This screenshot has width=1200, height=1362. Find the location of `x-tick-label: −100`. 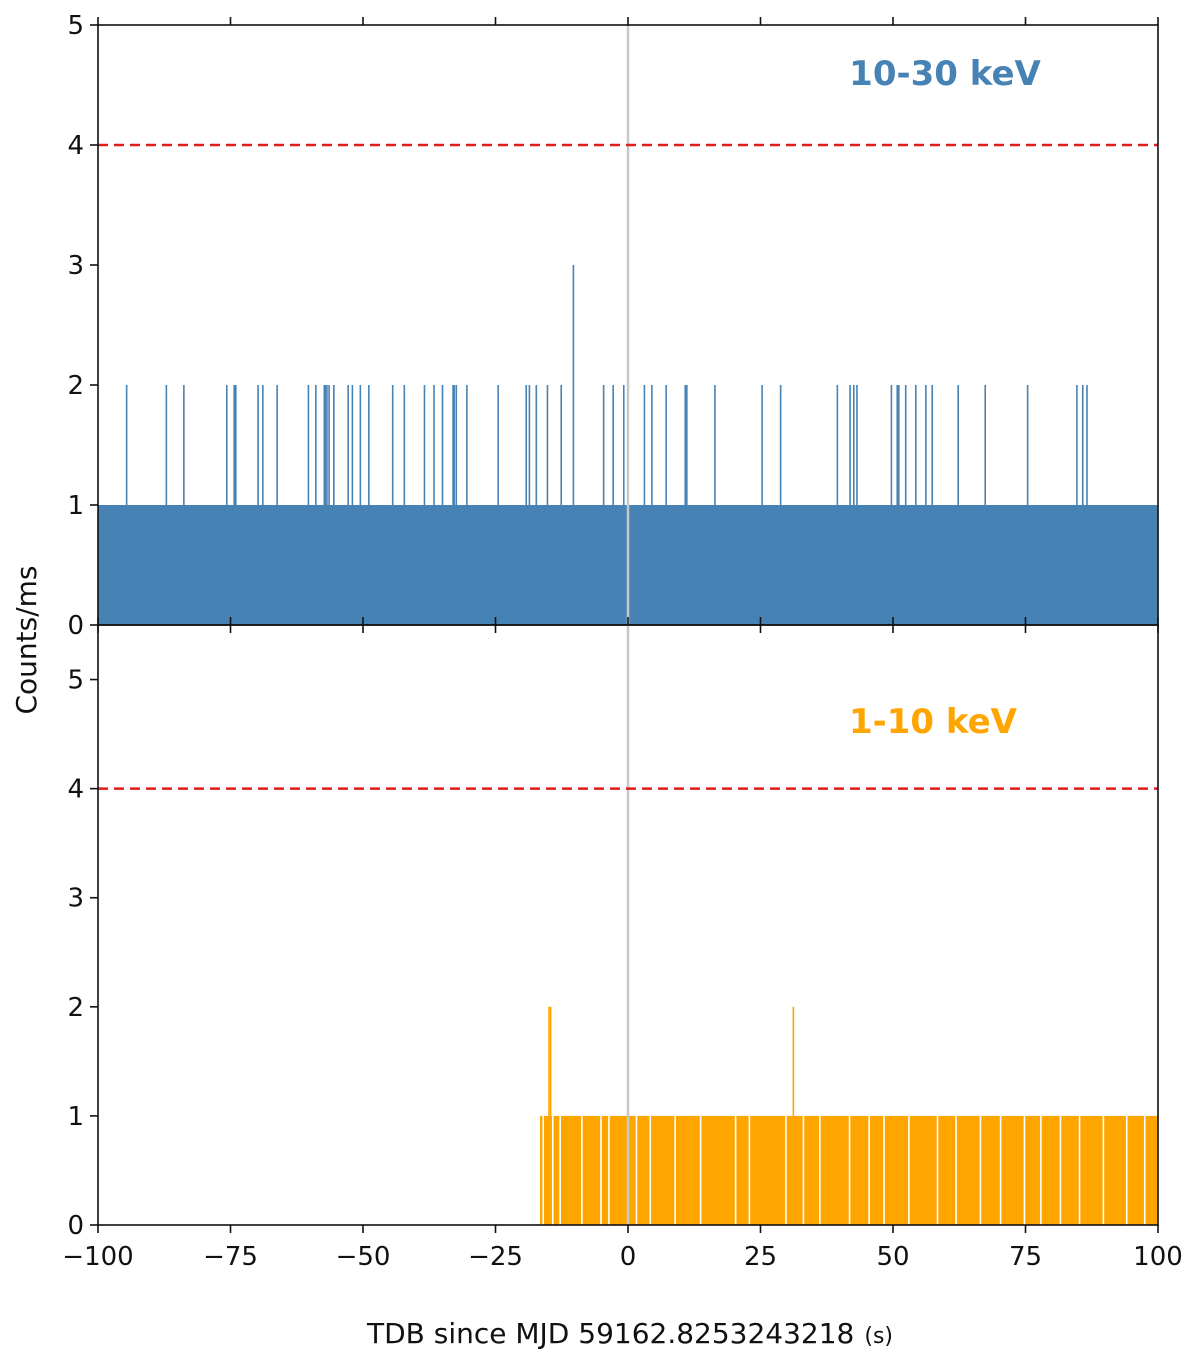

x-tick-label: −100 is located at coordinates (97, 1257).